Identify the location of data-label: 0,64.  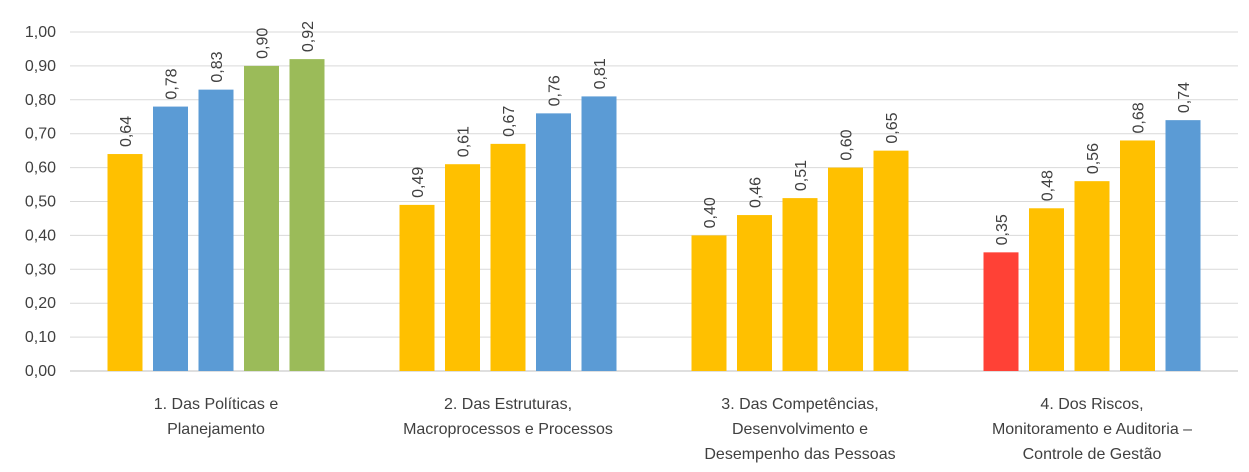
(126, 131).